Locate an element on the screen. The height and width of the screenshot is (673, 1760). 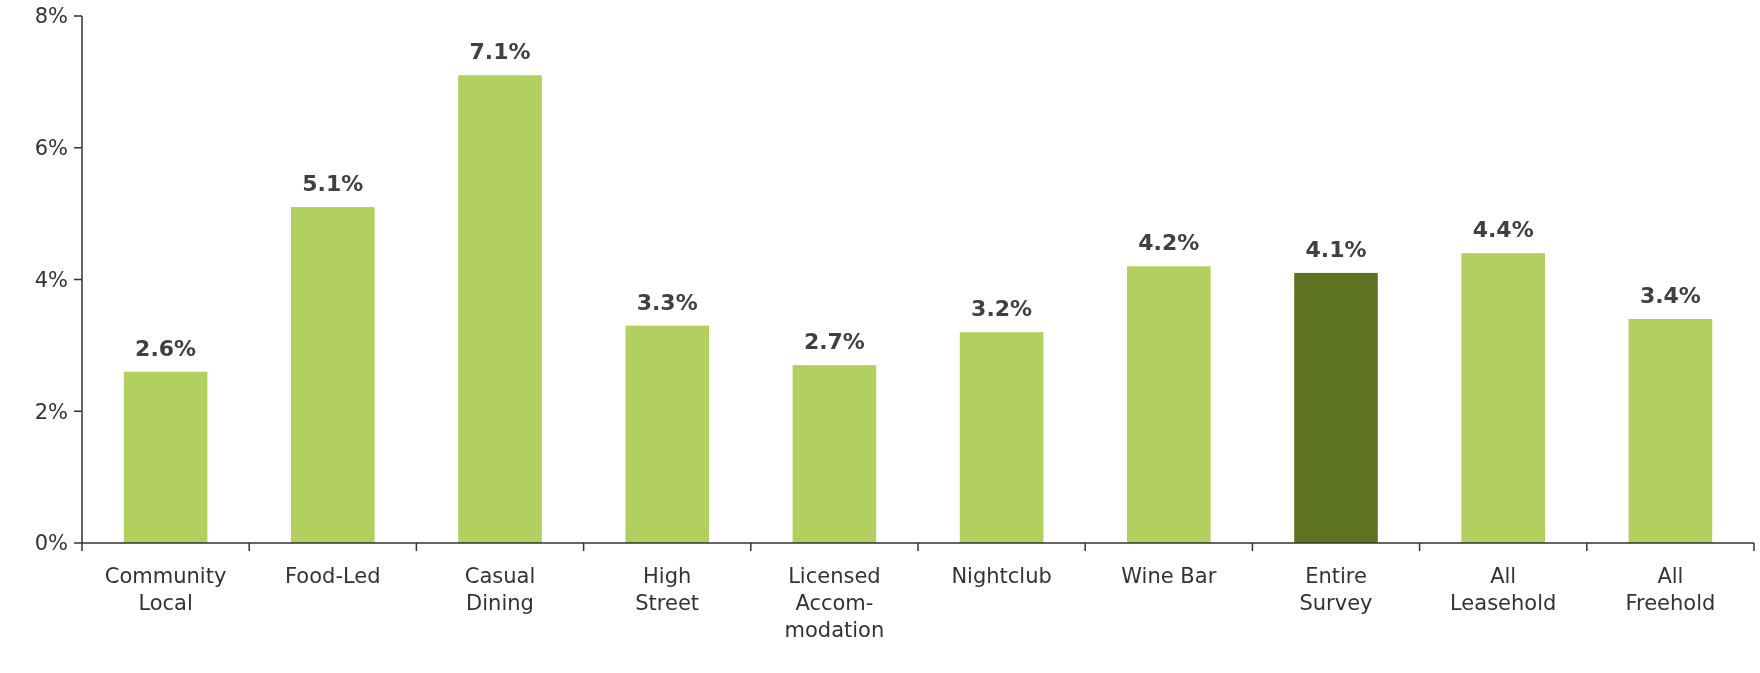
data-label: 2.7% is located at coordinates (834, 342).